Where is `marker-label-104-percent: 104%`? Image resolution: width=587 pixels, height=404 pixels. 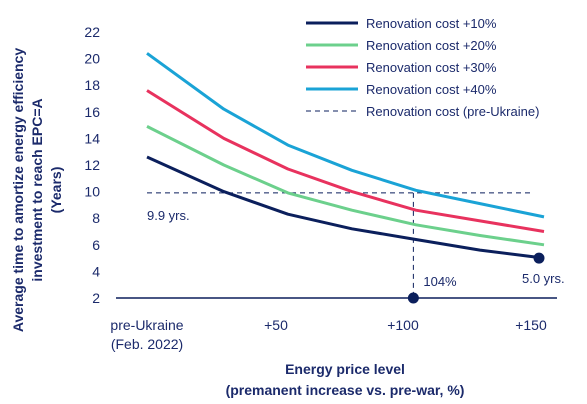
marker-label-104-percent: 104% is located at coordinates (440, 281).